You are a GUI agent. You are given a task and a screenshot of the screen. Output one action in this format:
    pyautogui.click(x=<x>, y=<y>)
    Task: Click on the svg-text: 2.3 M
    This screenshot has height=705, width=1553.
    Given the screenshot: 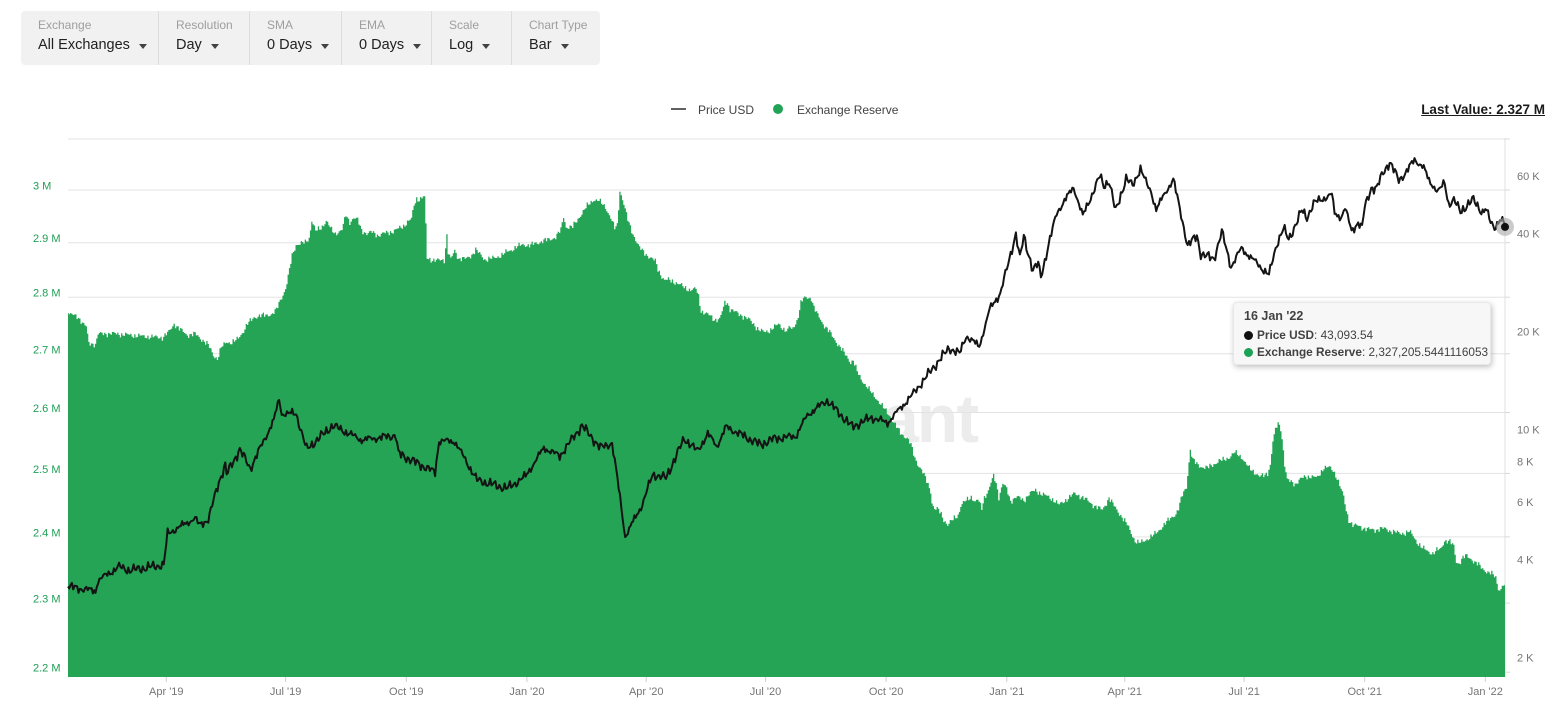 What is the action you would take?
    pyautogui.click(x=47, y=600)
    